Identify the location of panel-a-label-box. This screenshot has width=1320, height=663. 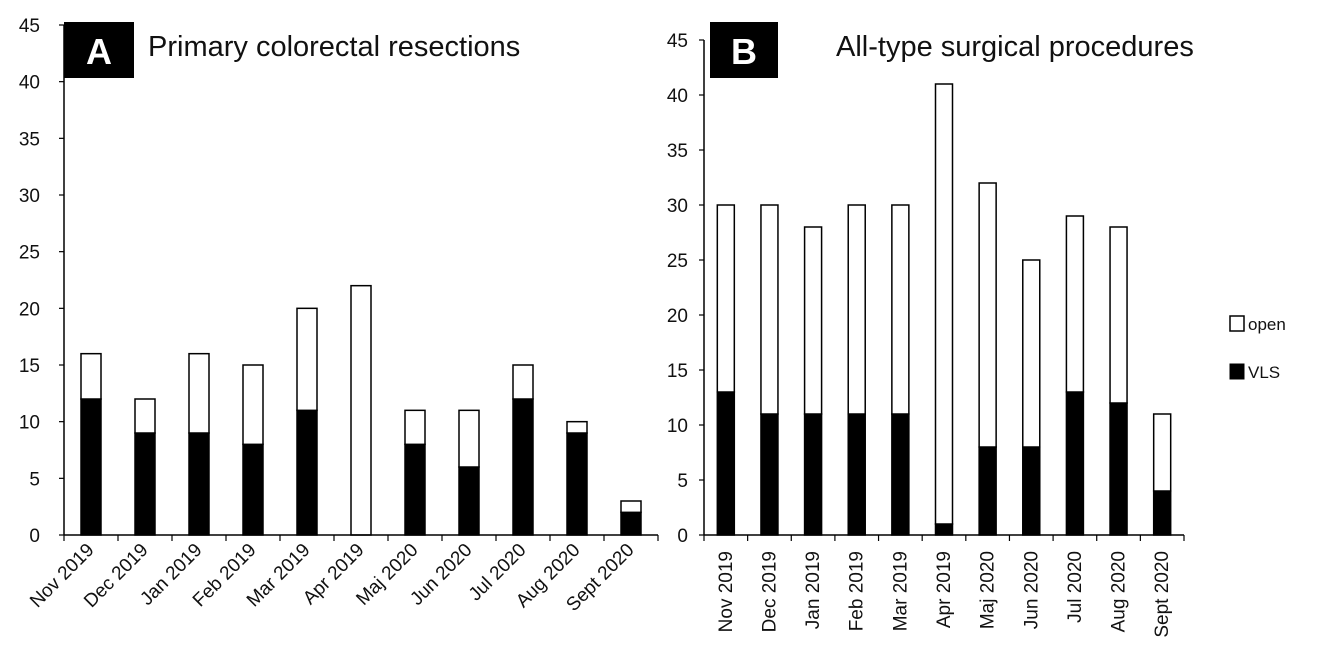
(99, 50).